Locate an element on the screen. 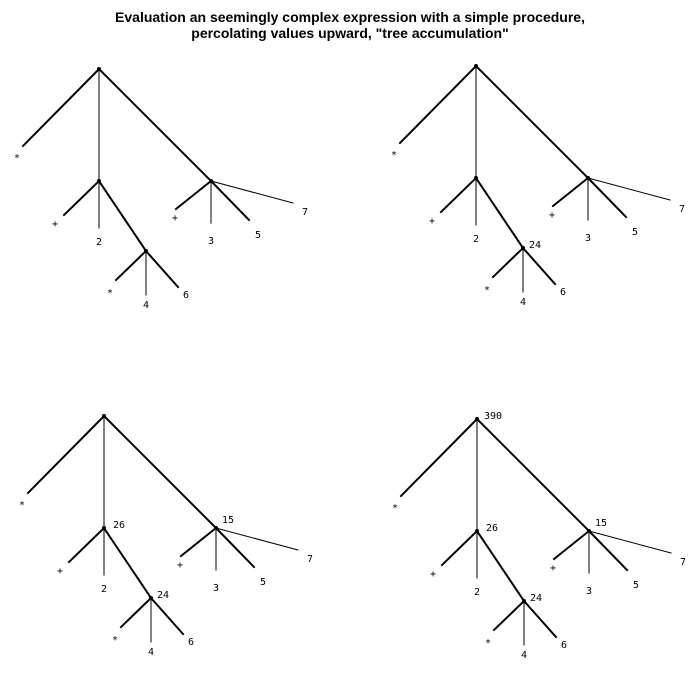  tree-panel-2: +2 * 4 6 +3 5 7 * 24 is located at coordinates (538, 186).